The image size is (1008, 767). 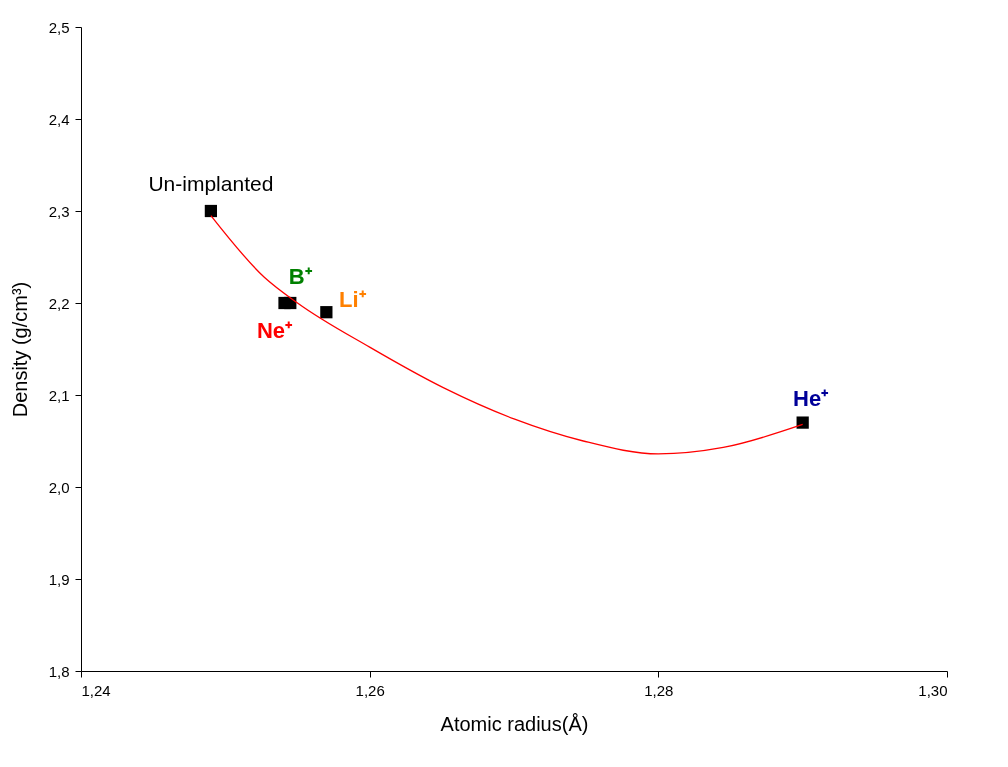 I want to click on y-tick-label: 2,1, so click(x=59, y=395).